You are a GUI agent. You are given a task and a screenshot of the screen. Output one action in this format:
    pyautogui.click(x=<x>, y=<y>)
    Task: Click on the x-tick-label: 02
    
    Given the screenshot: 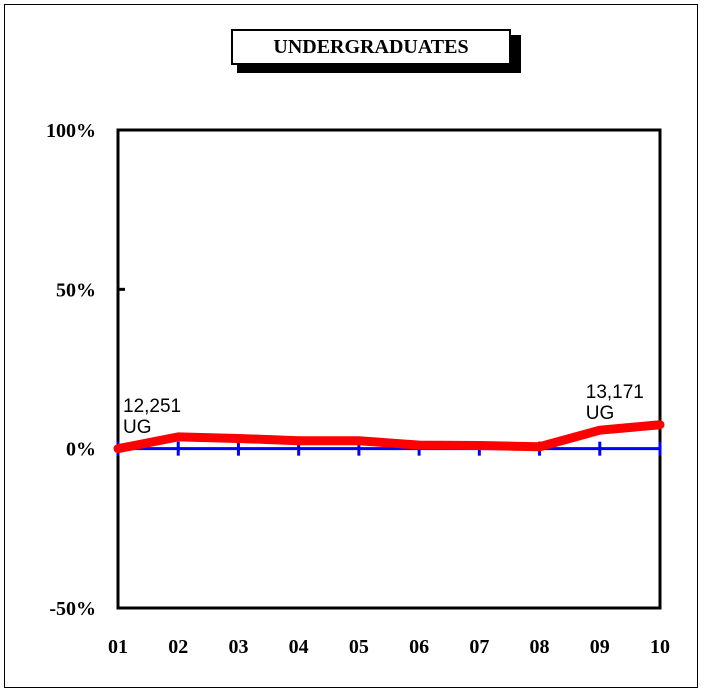 What is the action you would take?
    pyautogui.click(x=178, y=647)
    